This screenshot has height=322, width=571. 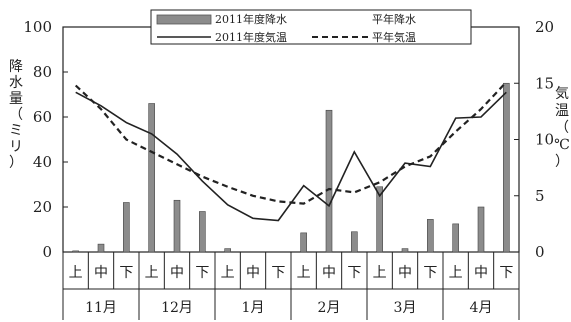 What do you see at coordinates (329, 308) in the screenshot?
I see `month-label: 2月` at bounding box center [329, 308].